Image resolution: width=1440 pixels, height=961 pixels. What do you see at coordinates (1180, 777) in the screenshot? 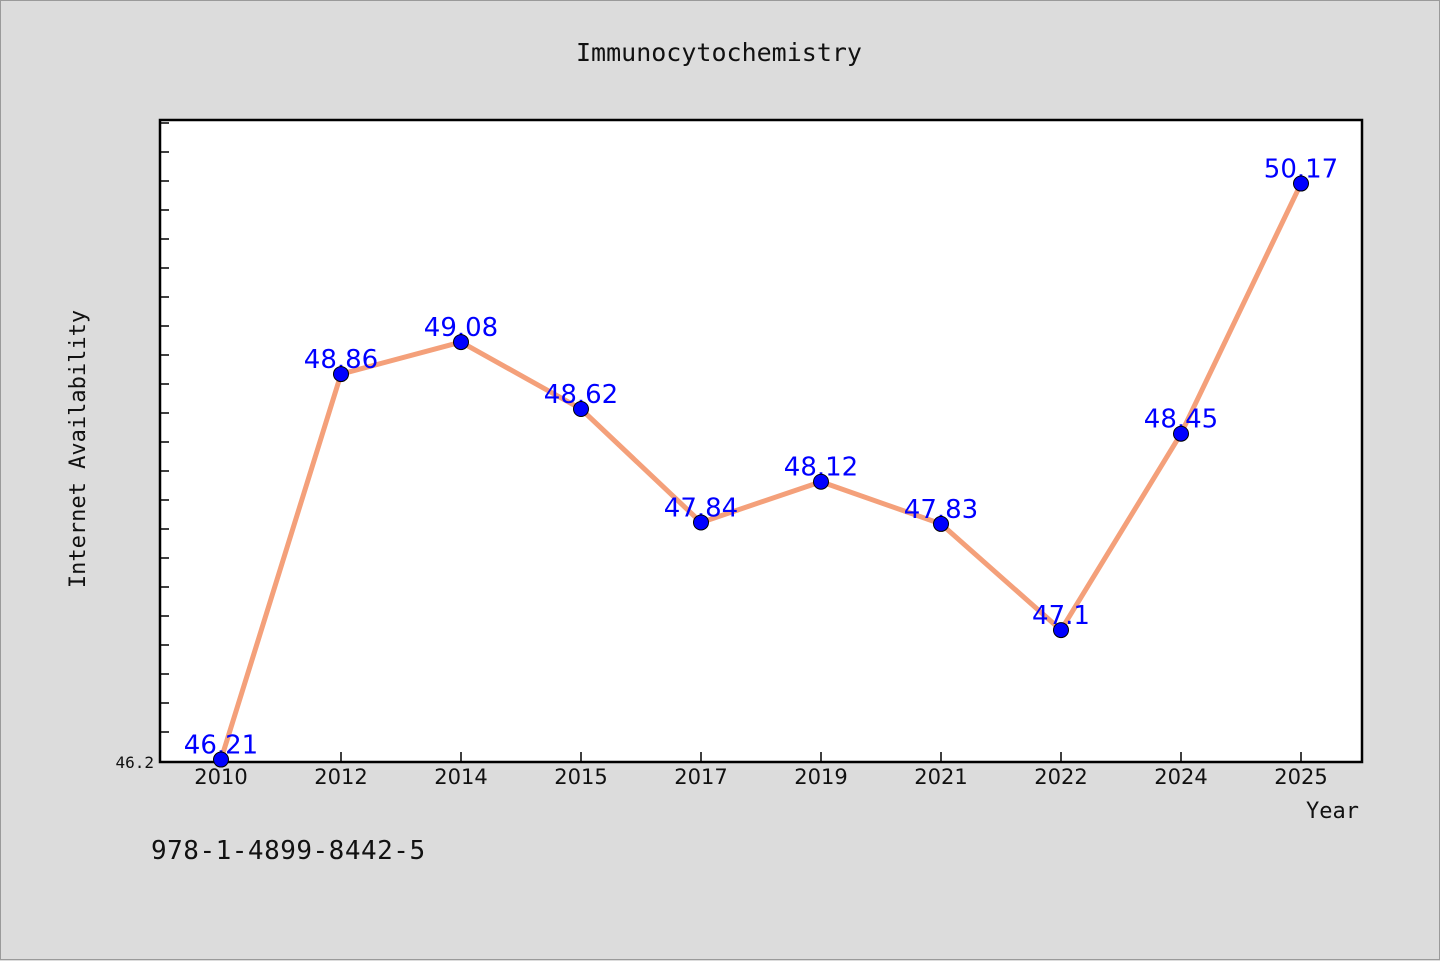
I see `x-tick-label: 2024` at bounding box center [1180, 777].